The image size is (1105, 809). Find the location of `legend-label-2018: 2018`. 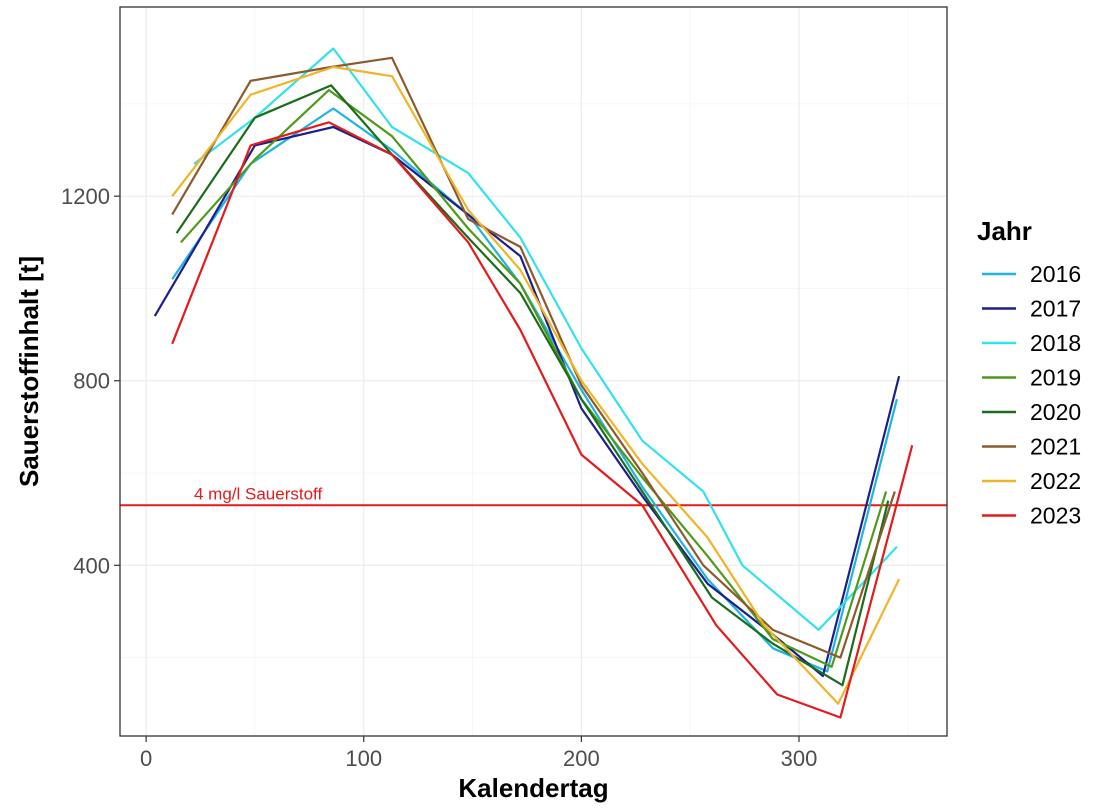

legend-label-2018: 2018 is located at coordinates (1055, 343).